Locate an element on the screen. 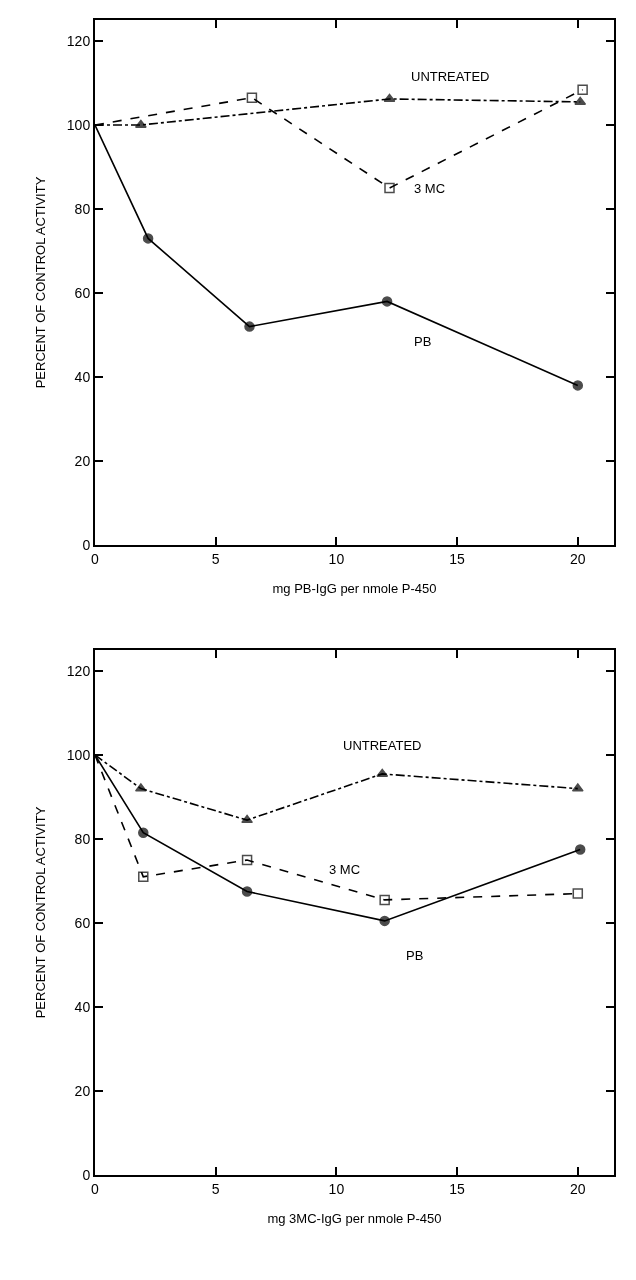  x-axis-title: mg 3MC-IgG per nmole P-450 is located at coordinates (354, 1218).